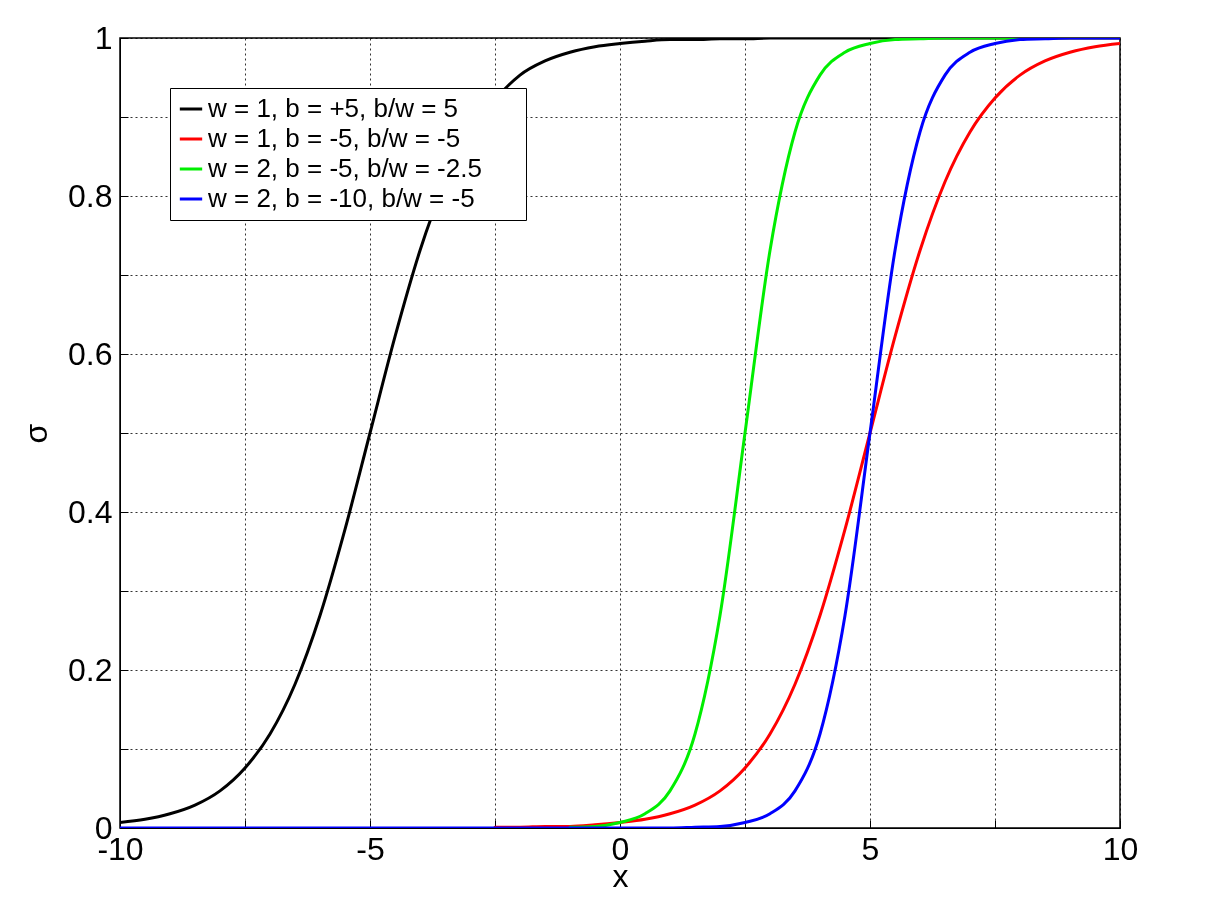 This screenshot has height=904, width=1209. Describe the element at coordinates (1120, 848) in the screenshot. I see `x-tick-label: 10` at that location.